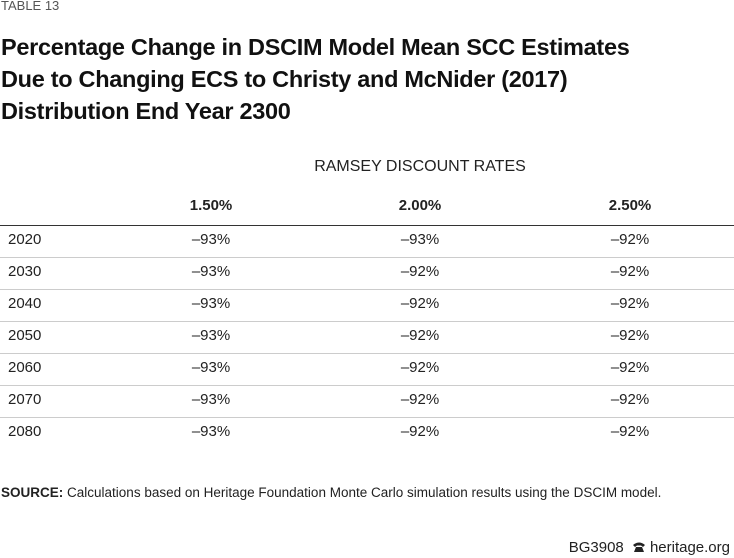 This screenshot has width=734, height=558. What do you see at coordinates (420, 205) in the screenshot?
I see `column-header: 2.00%` at bounding box center [420, 205].